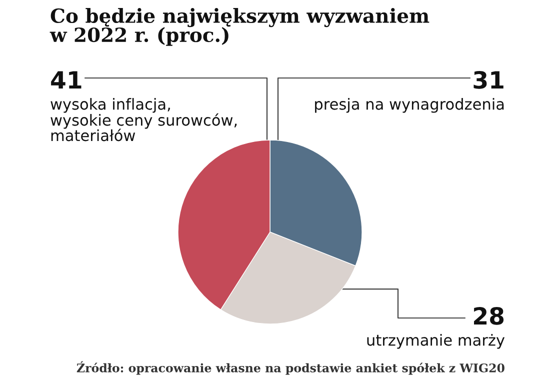 This screenshot has width=536, height=377. I want to click on data-label: 41, so click(66, 80).